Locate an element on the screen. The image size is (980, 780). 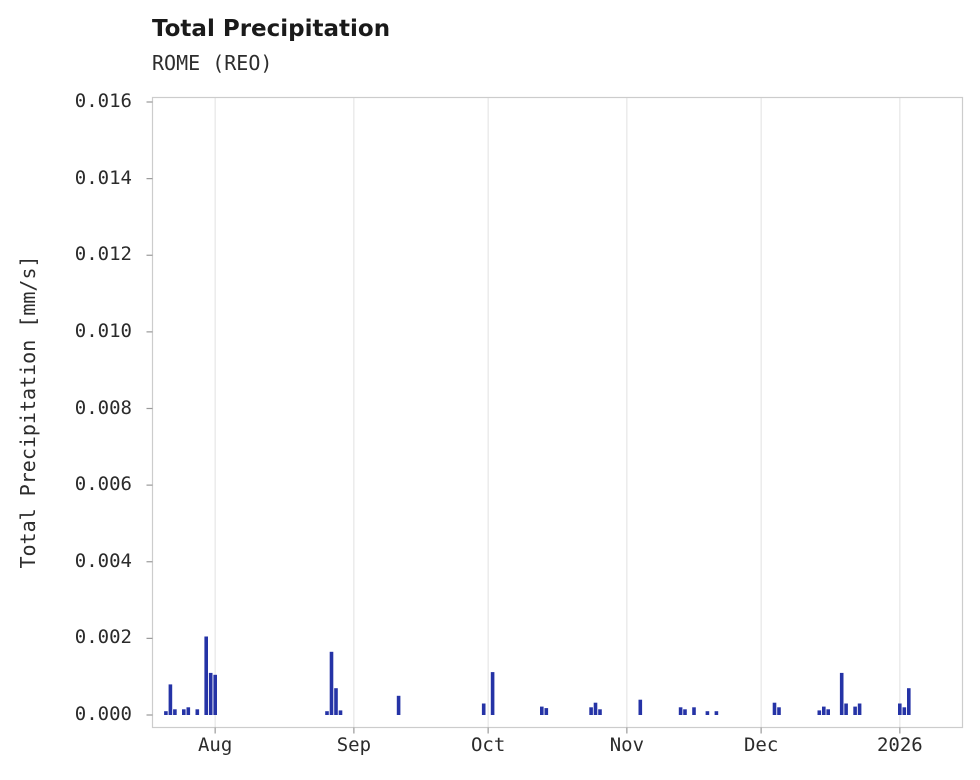
x-tick-label: 2026 is located at coordinates (899, 745).